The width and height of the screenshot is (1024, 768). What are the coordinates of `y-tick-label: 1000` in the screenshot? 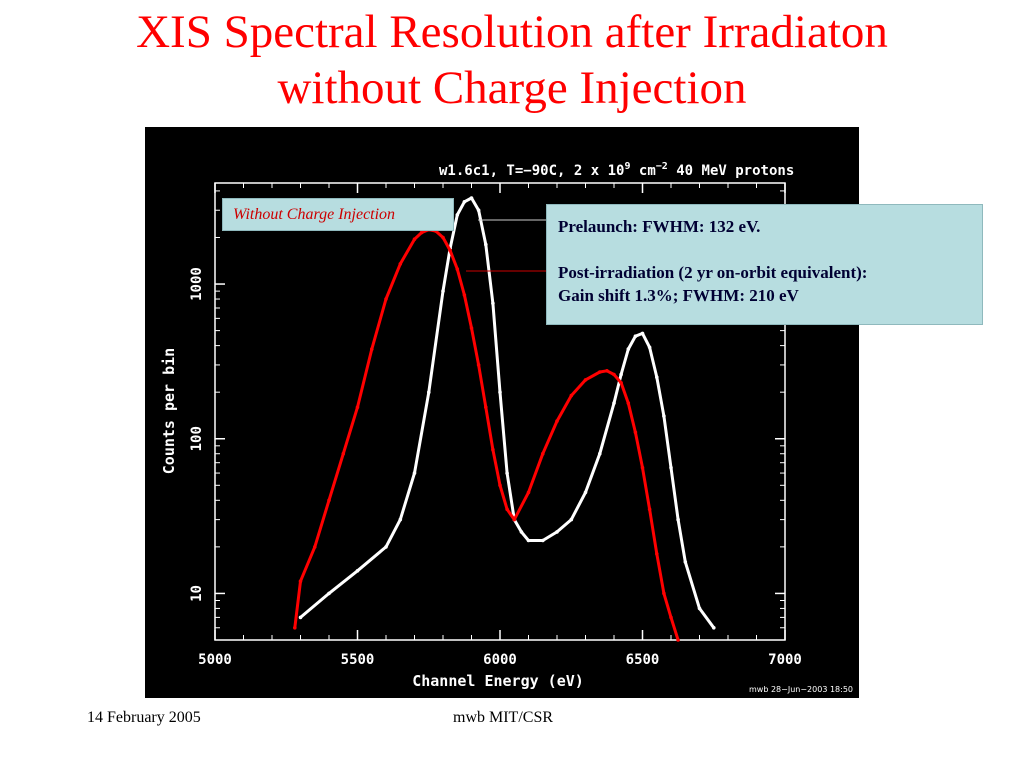 It's located at (197, 284).